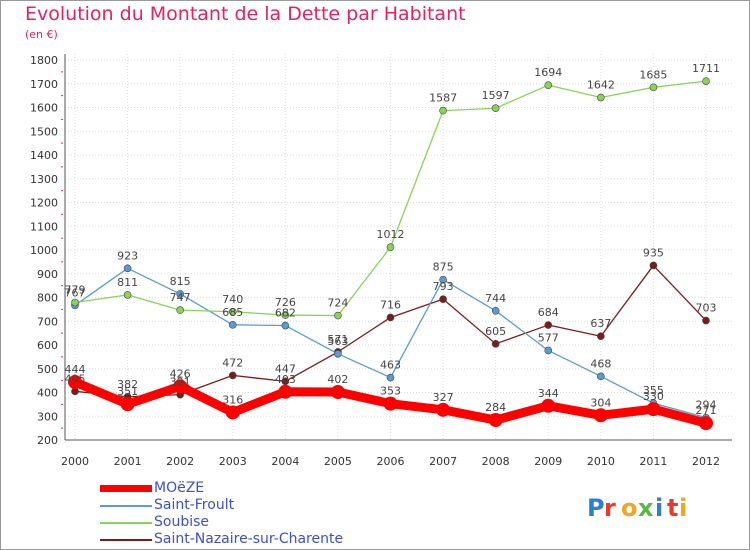 This screenshot has height=550, width=750. What do you see at coordinates (44, 60) in the screenshot?
I see `y-tick-label: 1800` at bounding box center [44, 60].